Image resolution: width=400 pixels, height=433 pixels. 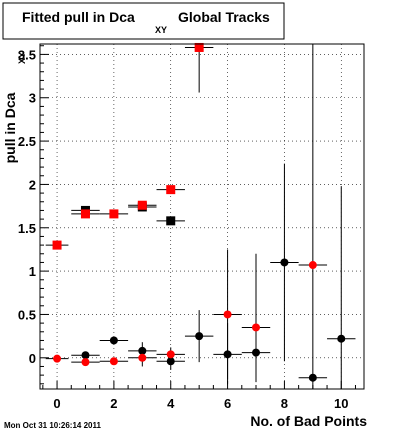 I want to click on x-tick-label: 8, so click(x=284, y=403).